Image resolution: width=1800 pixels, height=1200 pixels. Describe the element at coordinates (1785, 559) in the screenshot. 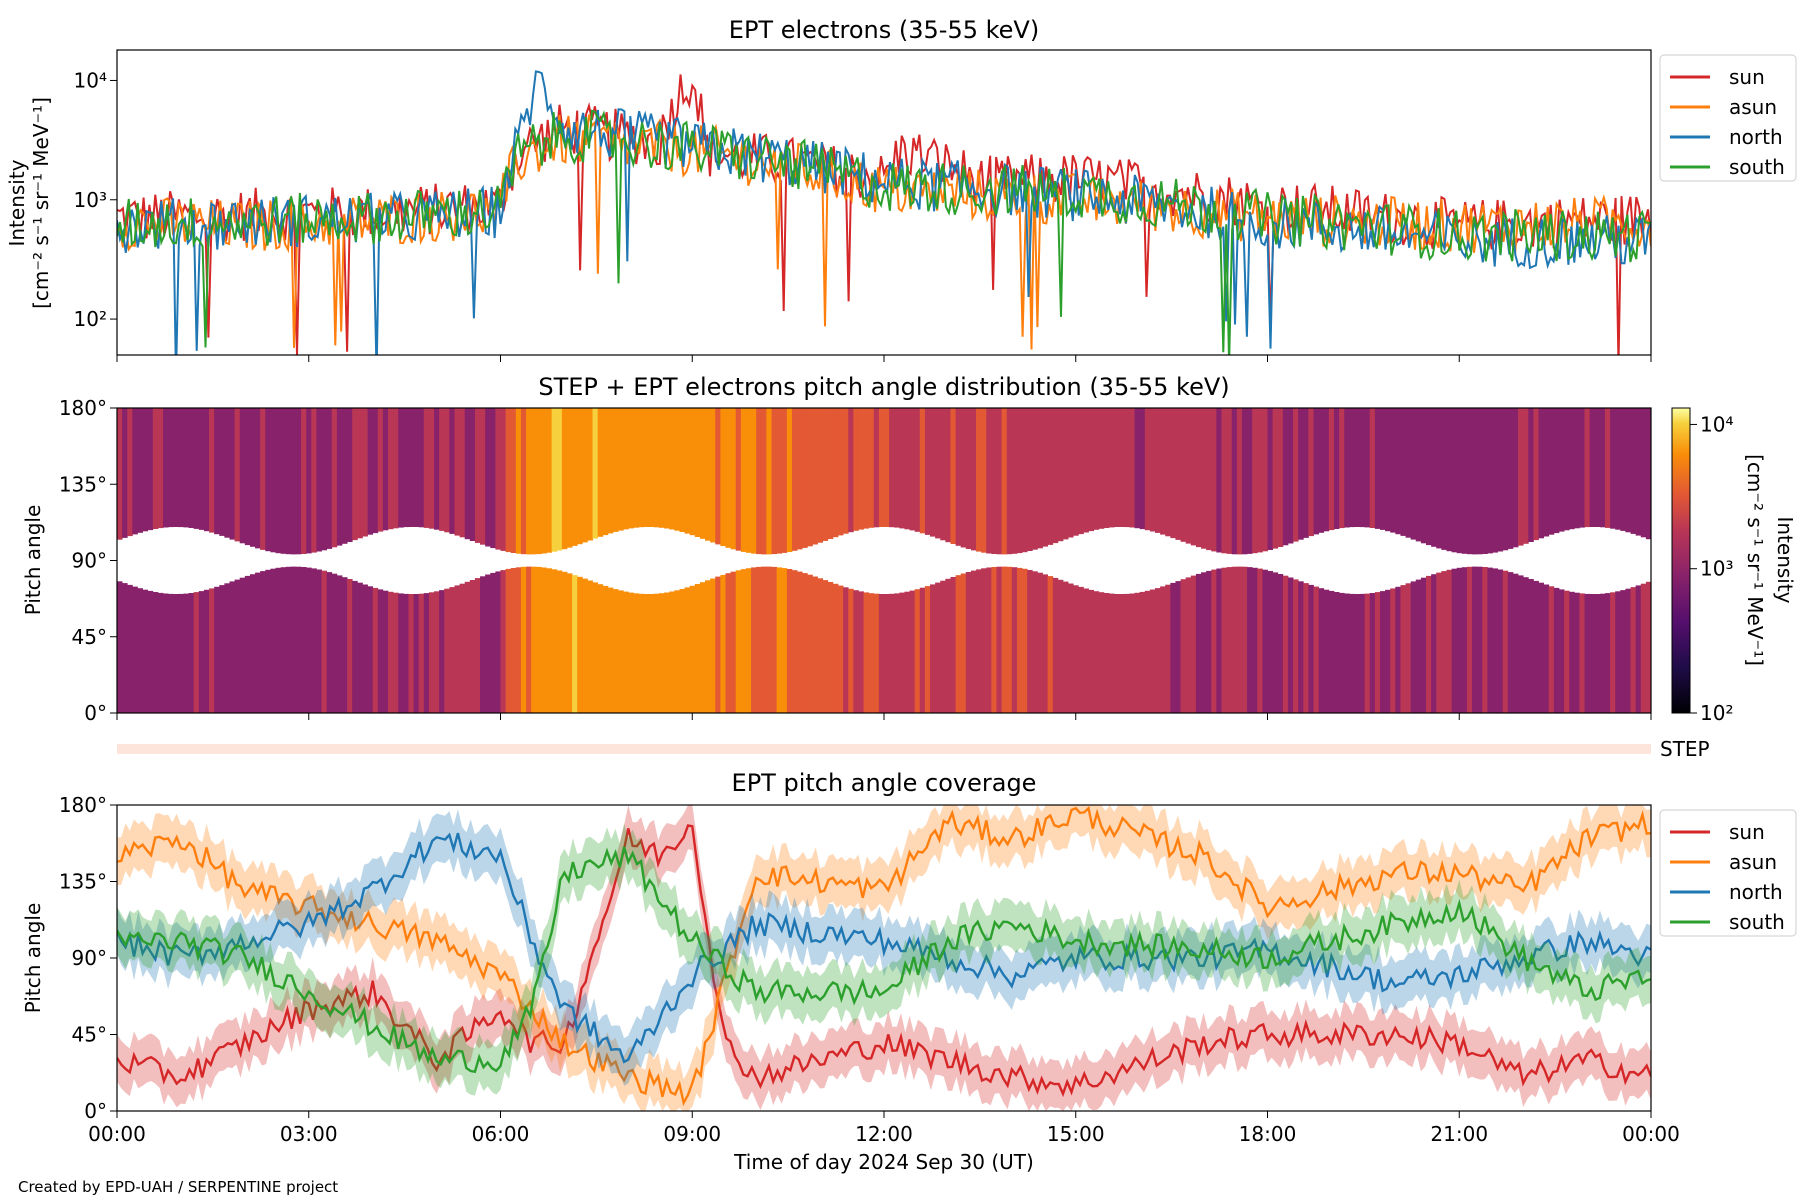

I see `colorbar-label-line1: Intensity` at that location.